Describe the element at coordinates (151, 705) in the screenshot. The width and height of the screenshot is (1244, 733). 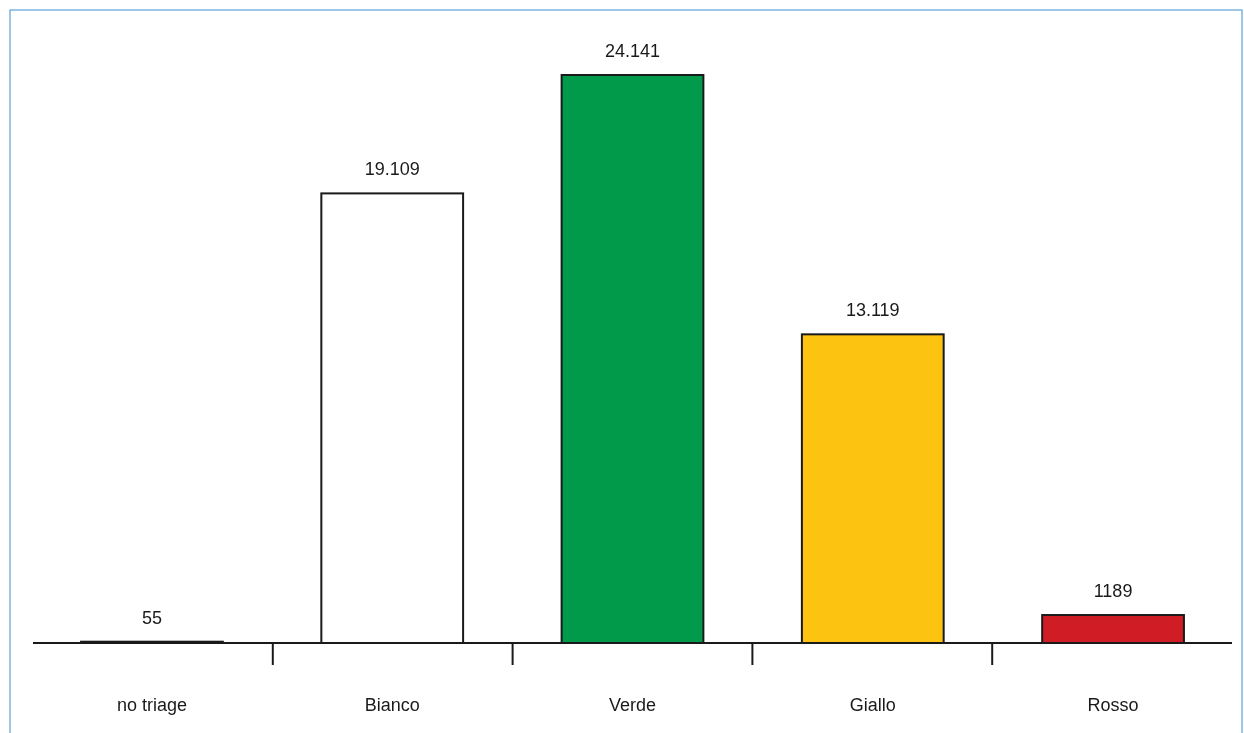
I see `x-tick-label: no triage` at that location.